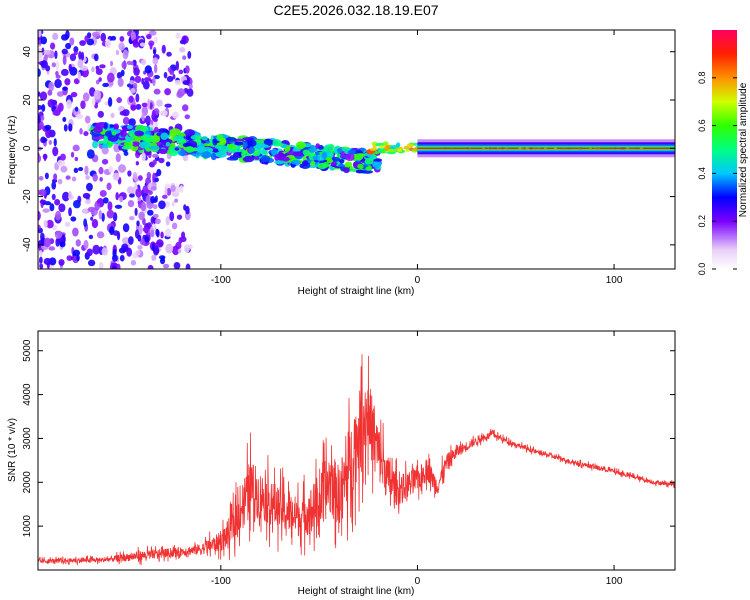 This screenshot has width=750, height=600. I want to click on snr-x-tick-label: 0, so click(418, 581).